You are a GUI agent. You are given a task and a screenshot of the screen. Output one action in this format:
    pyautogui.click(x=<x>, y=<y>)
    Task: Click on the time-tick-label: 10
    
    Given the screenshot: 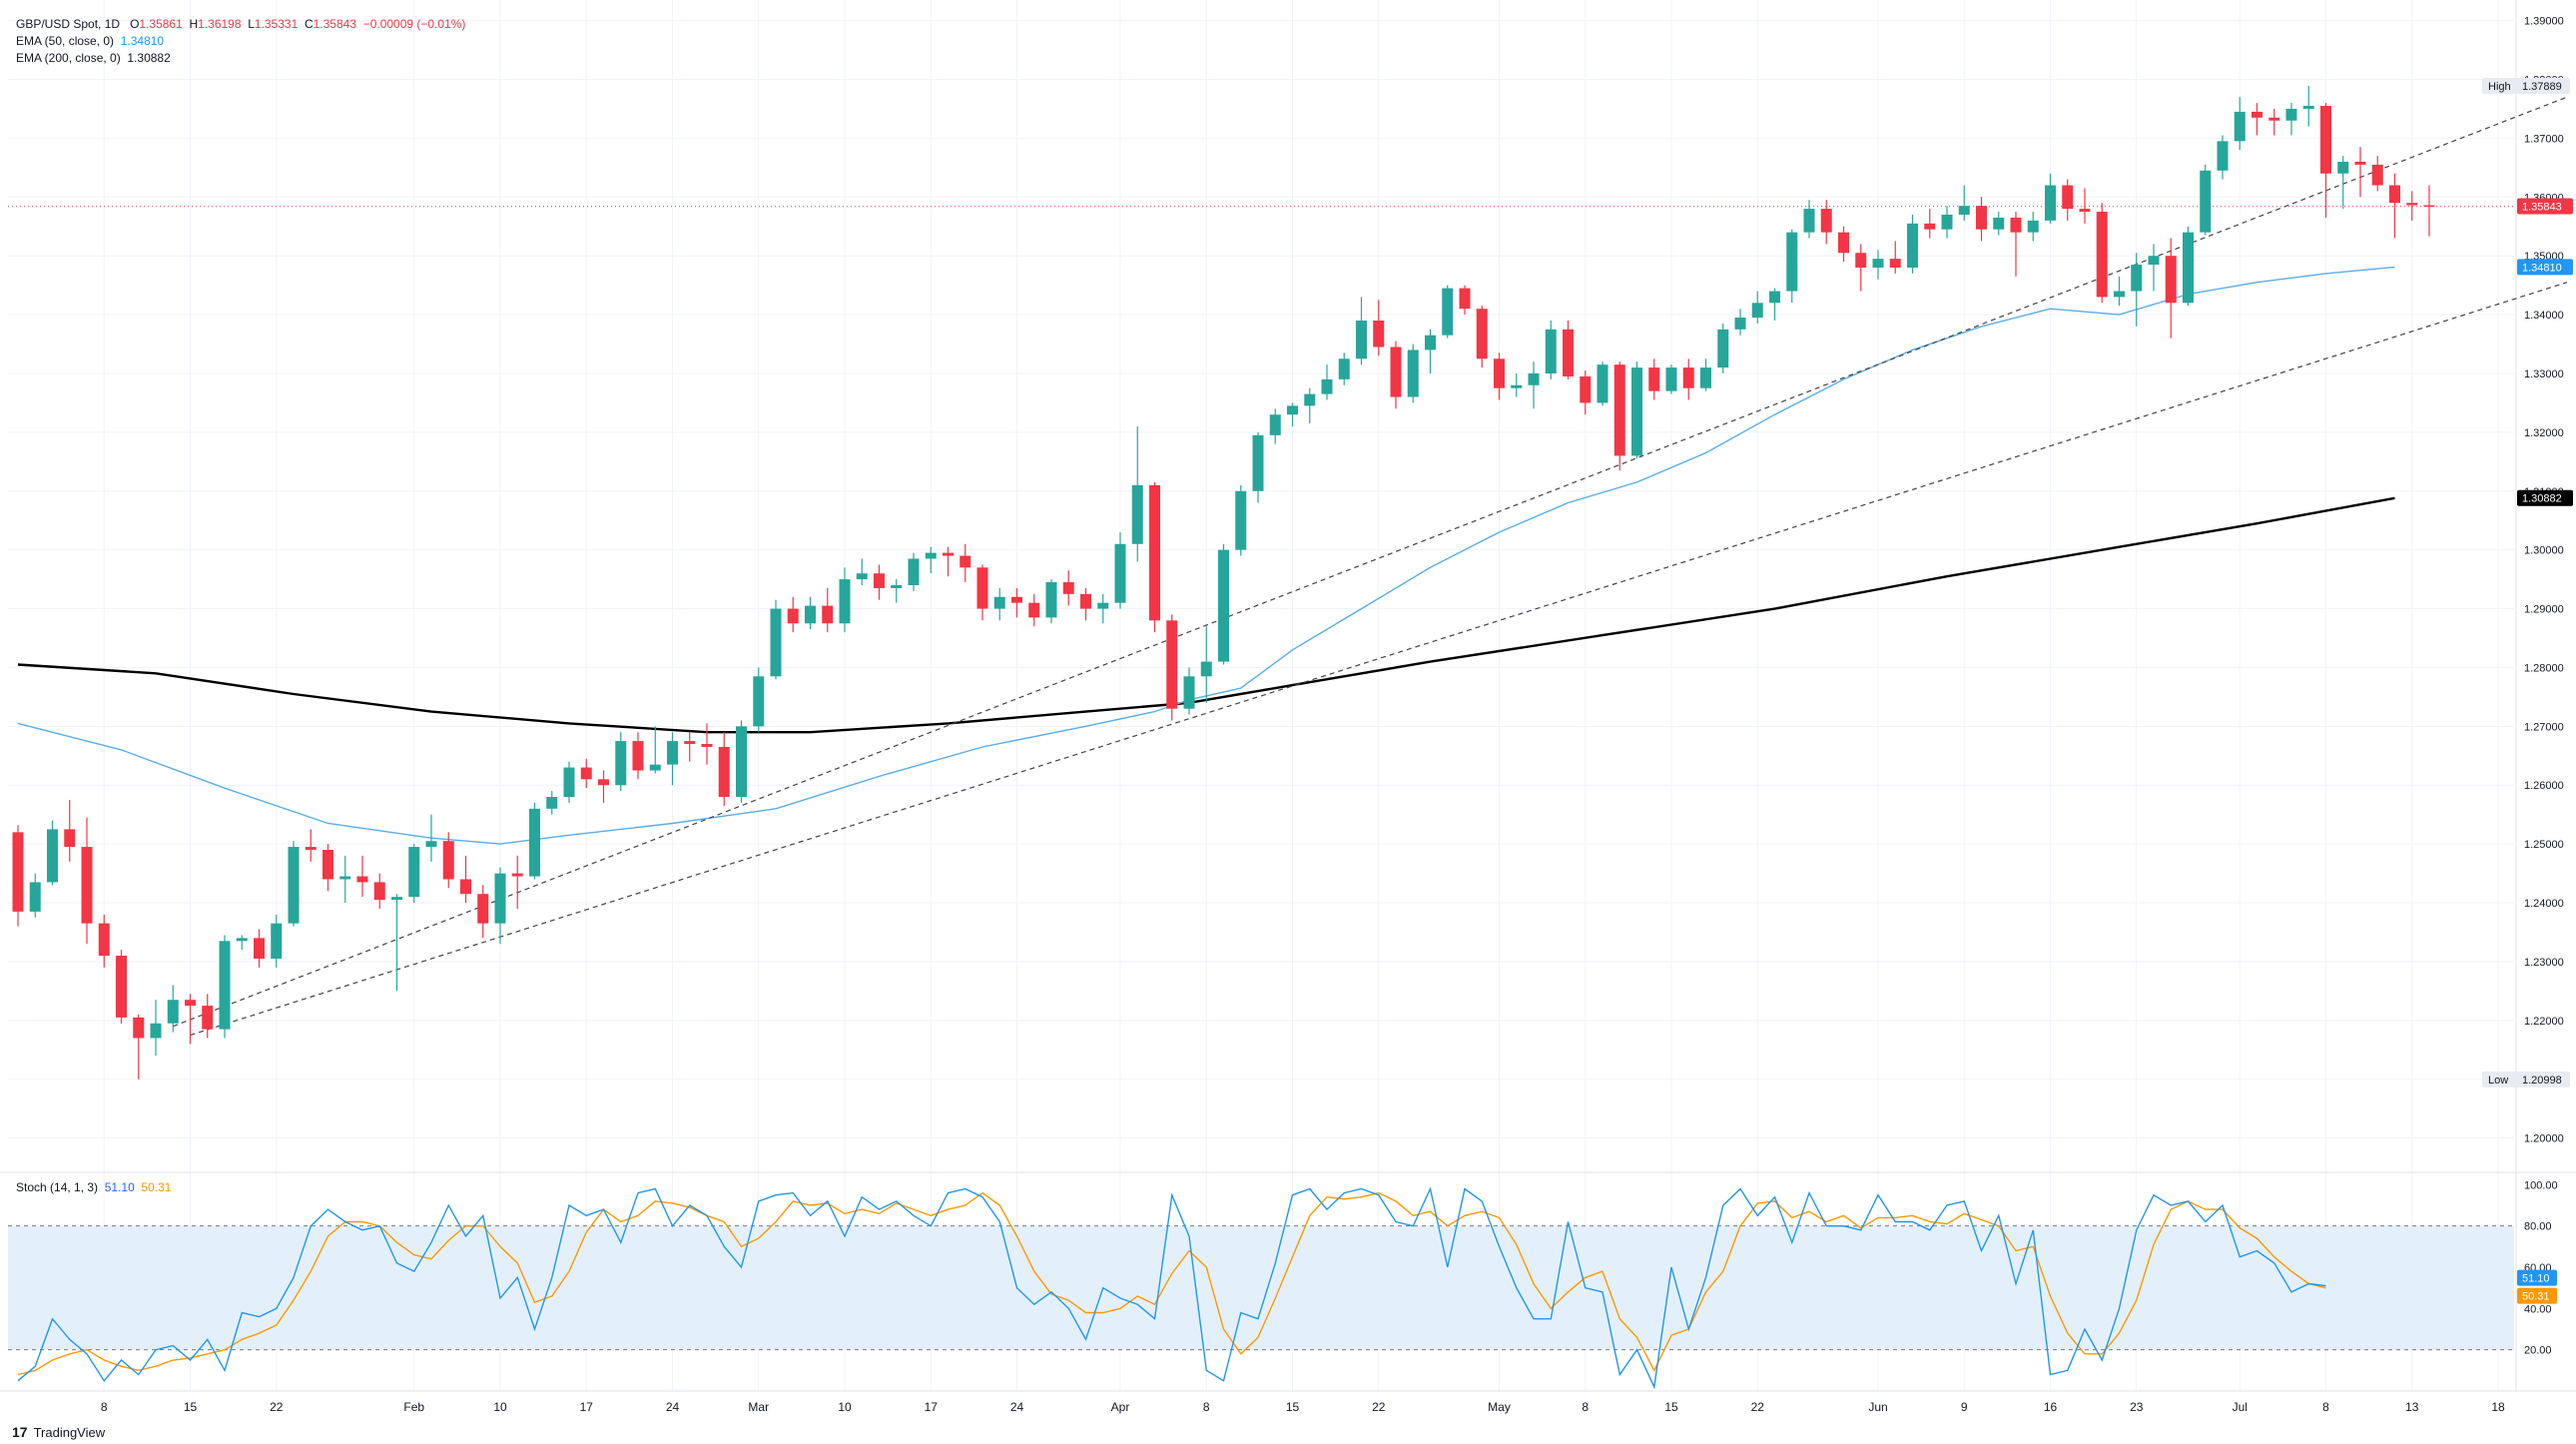 What is the action you would take?
    pyautogui.click(x=845, y=1407)
    